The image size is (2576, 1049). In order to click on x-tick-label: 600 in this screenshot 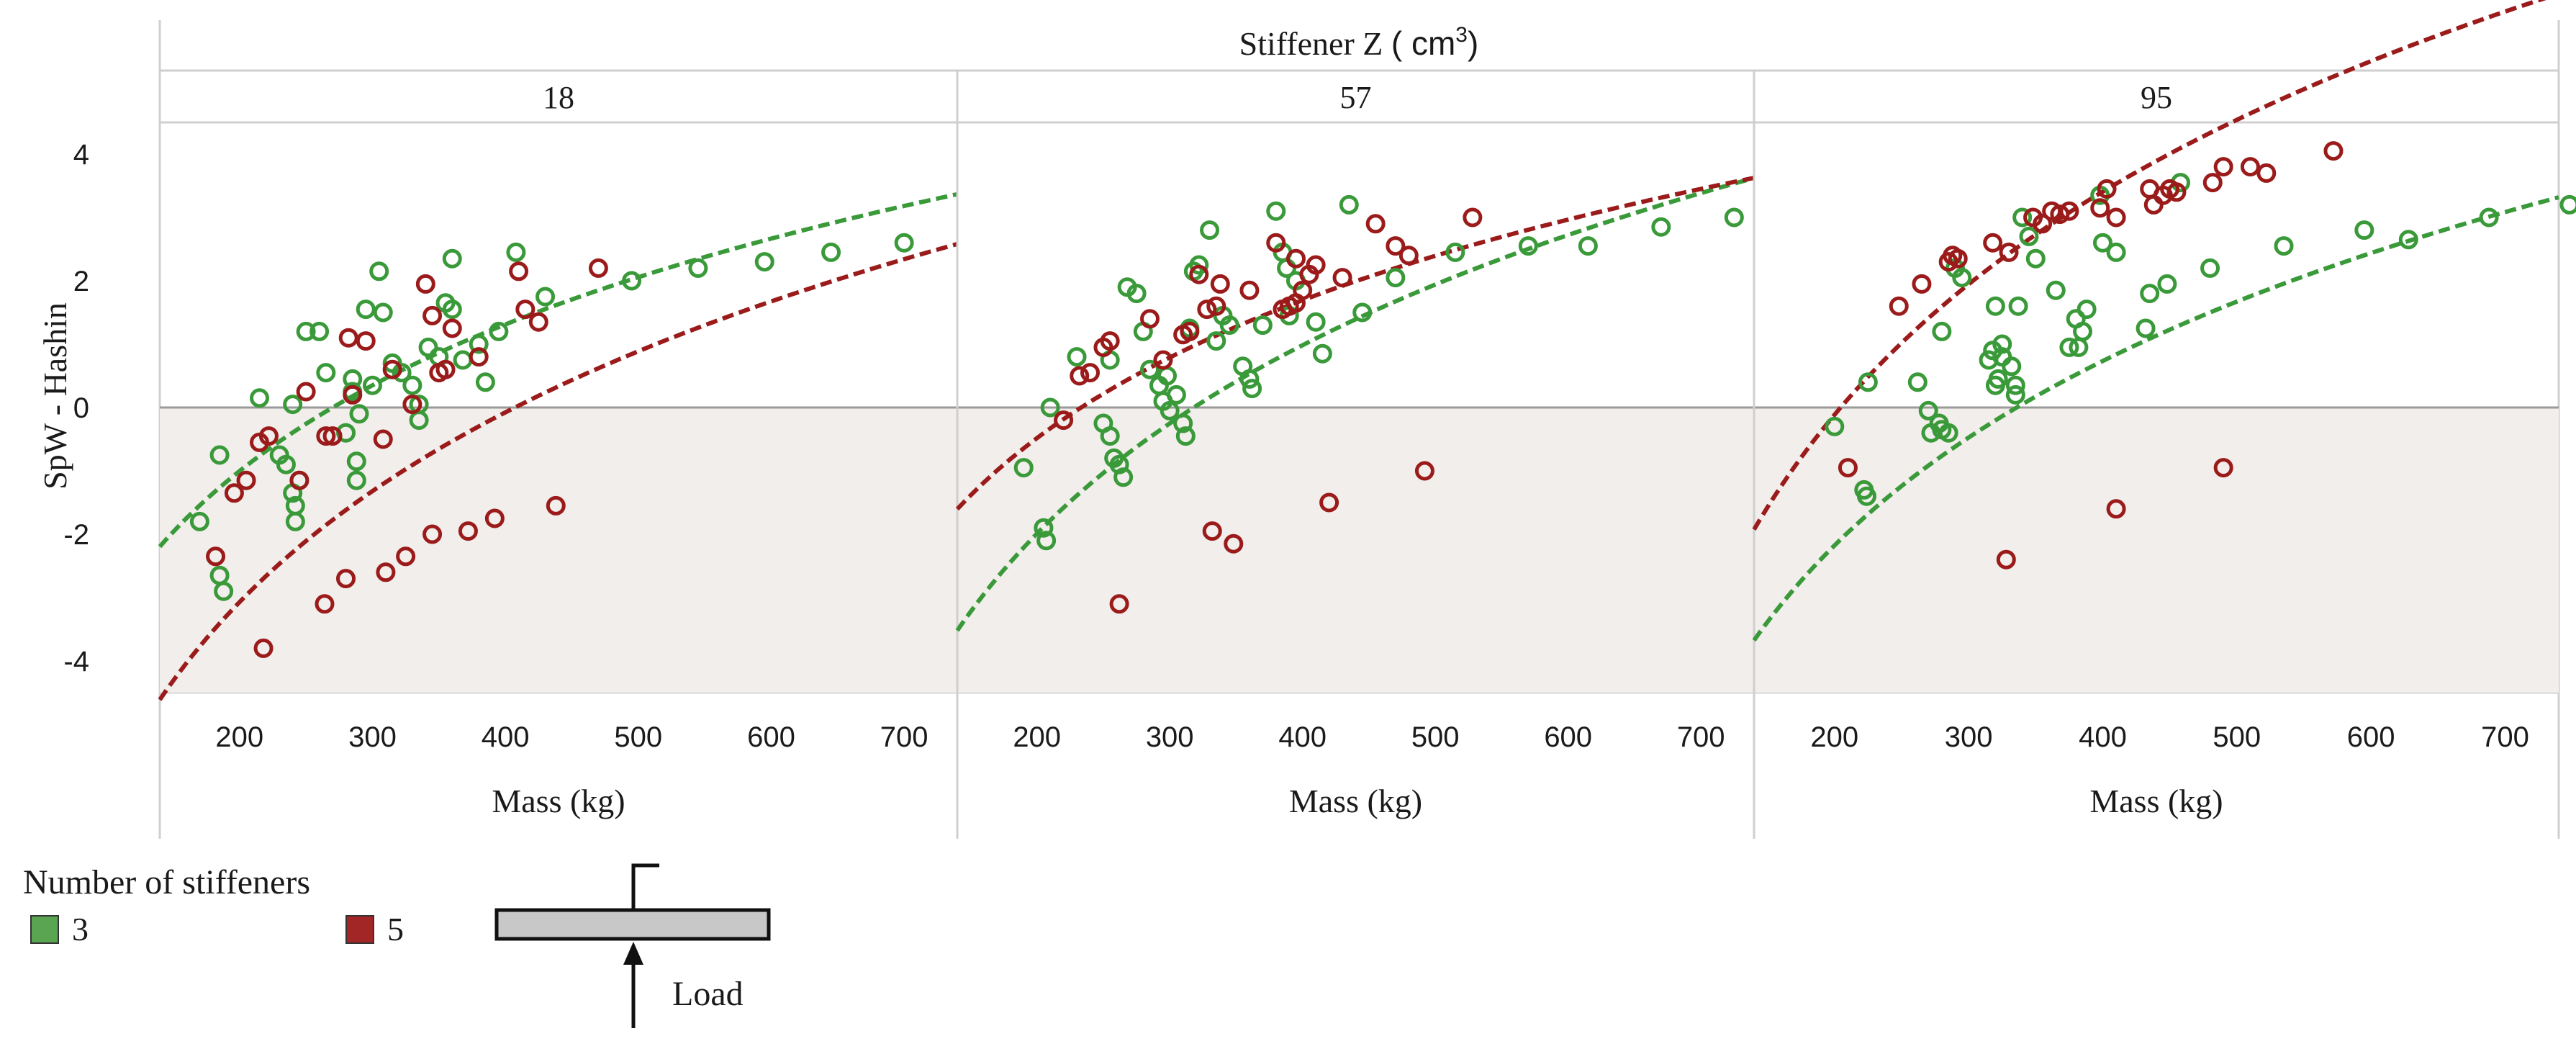, I will do `click(771, 737)`.